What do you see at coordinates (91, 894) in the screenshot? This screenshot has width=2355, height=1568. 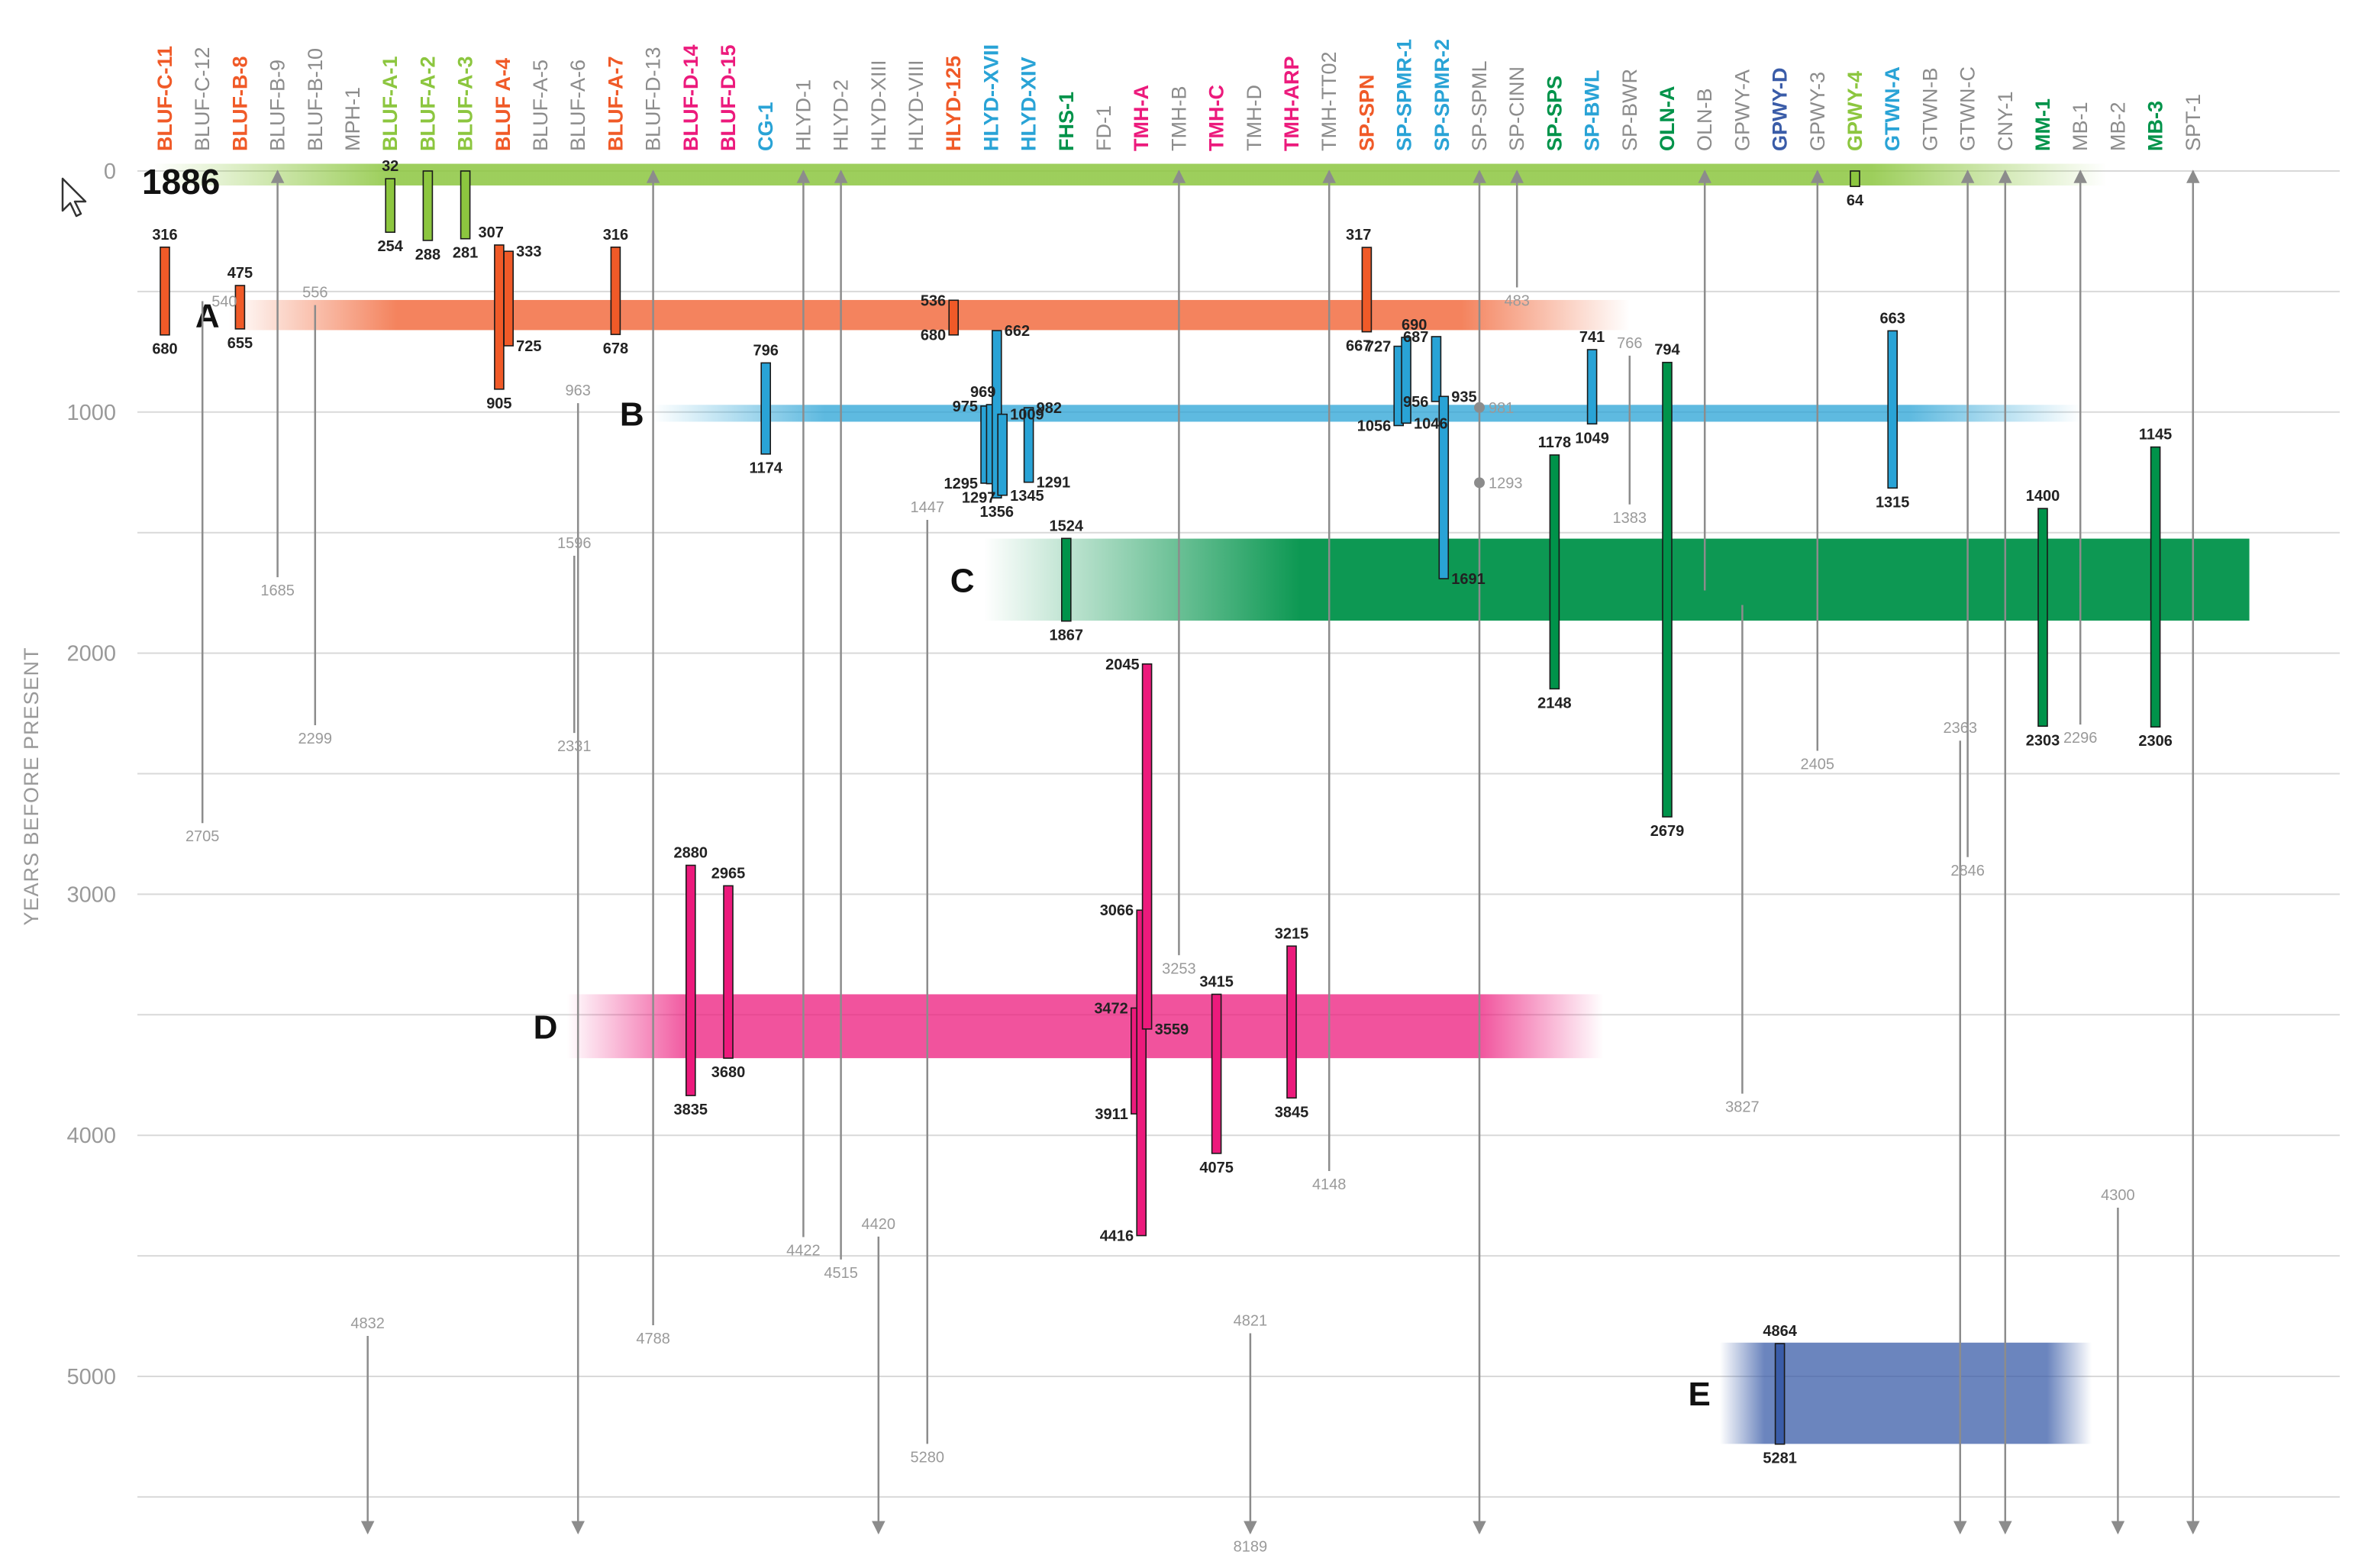 I see `y-tick-label: 3000` at bounding box center [91, 894].